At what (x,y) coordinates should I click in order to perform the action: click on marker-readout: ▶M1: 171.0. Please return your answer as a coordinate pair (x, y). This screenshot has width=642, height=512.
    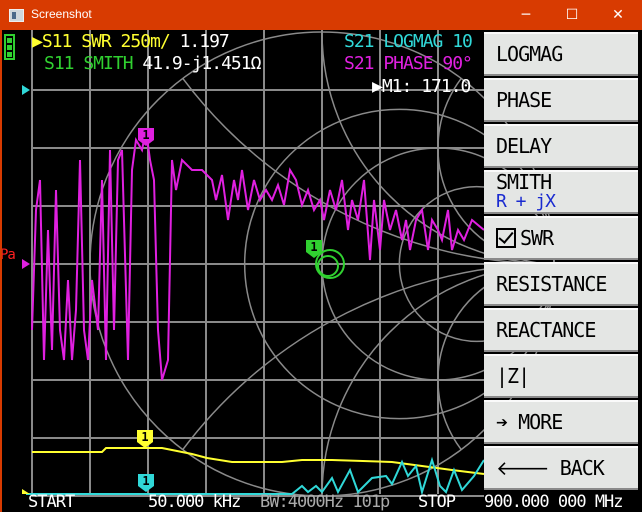
    Looking at the image, I should click on (421, 86).